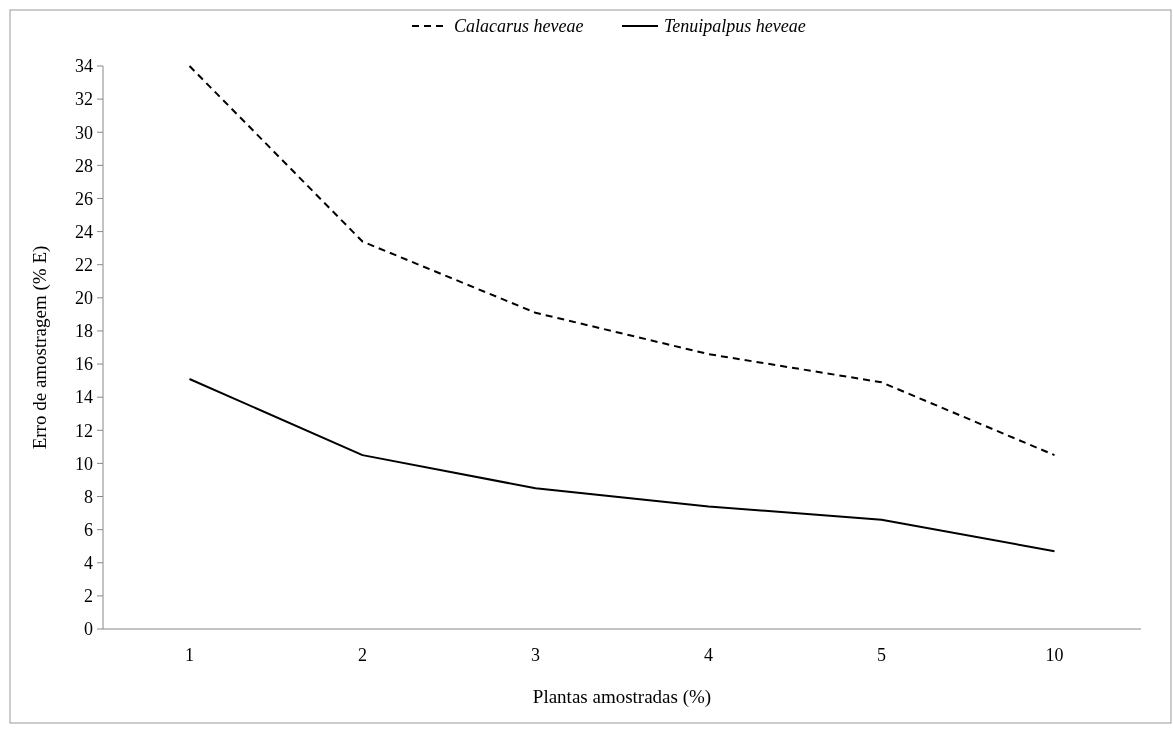 The width and height of the screenshot is (1173, 733). Describe the element at coordinates (1054, 655) in the screenshot. I see `x-tick-label: 10` at that location.